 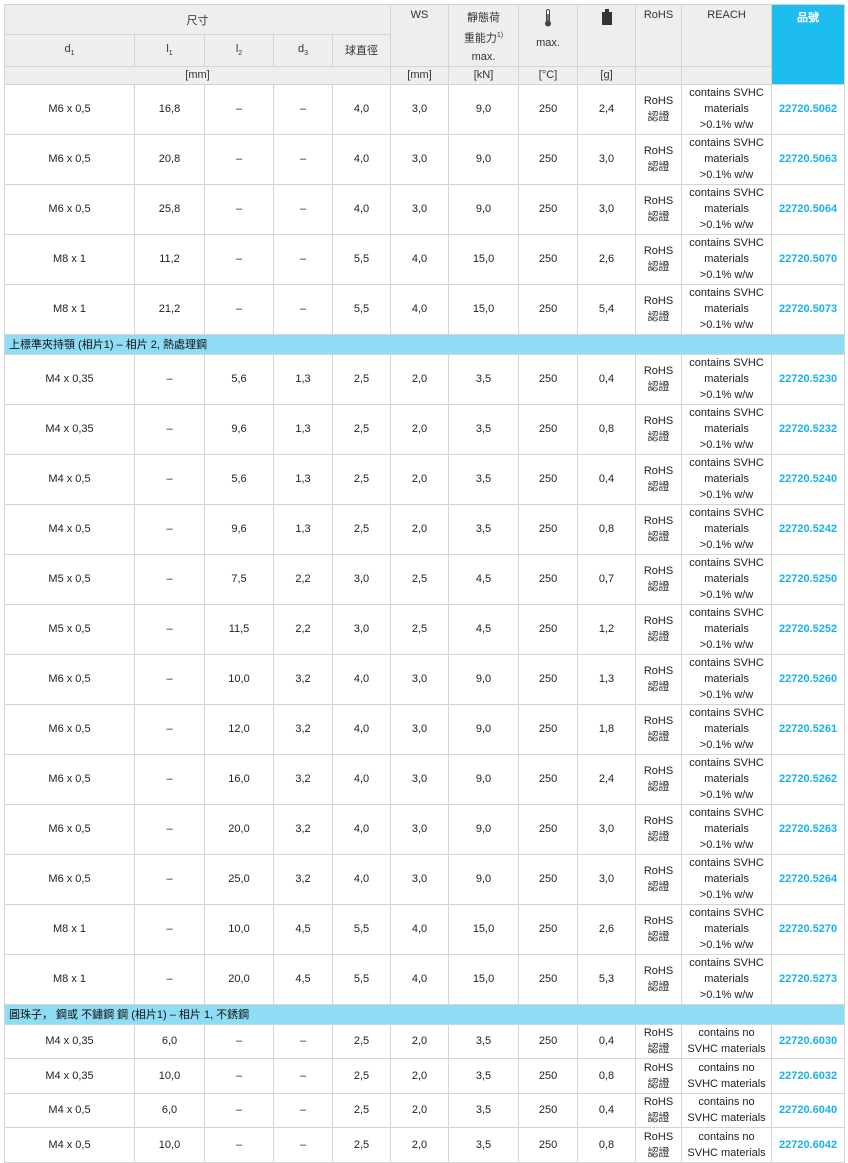 What do you see at coordinates (808, 529) in the screenshot?
I see `part-number-link: 22720.5242` at bounding box center [808, 529].